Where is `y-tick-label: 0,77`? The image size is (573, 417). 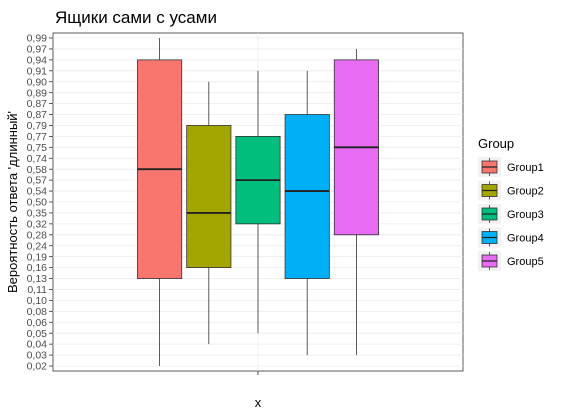 y-tick-label: 0,77 is located at coordinates (37, 137).